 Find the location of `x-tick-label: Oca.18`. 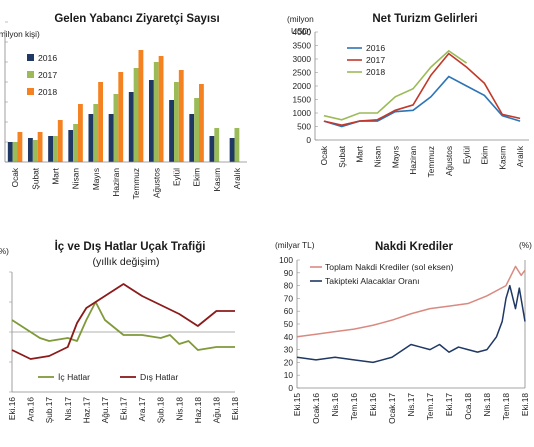

x-tick-label: Oca.18 is located at coordinates (468, 406).